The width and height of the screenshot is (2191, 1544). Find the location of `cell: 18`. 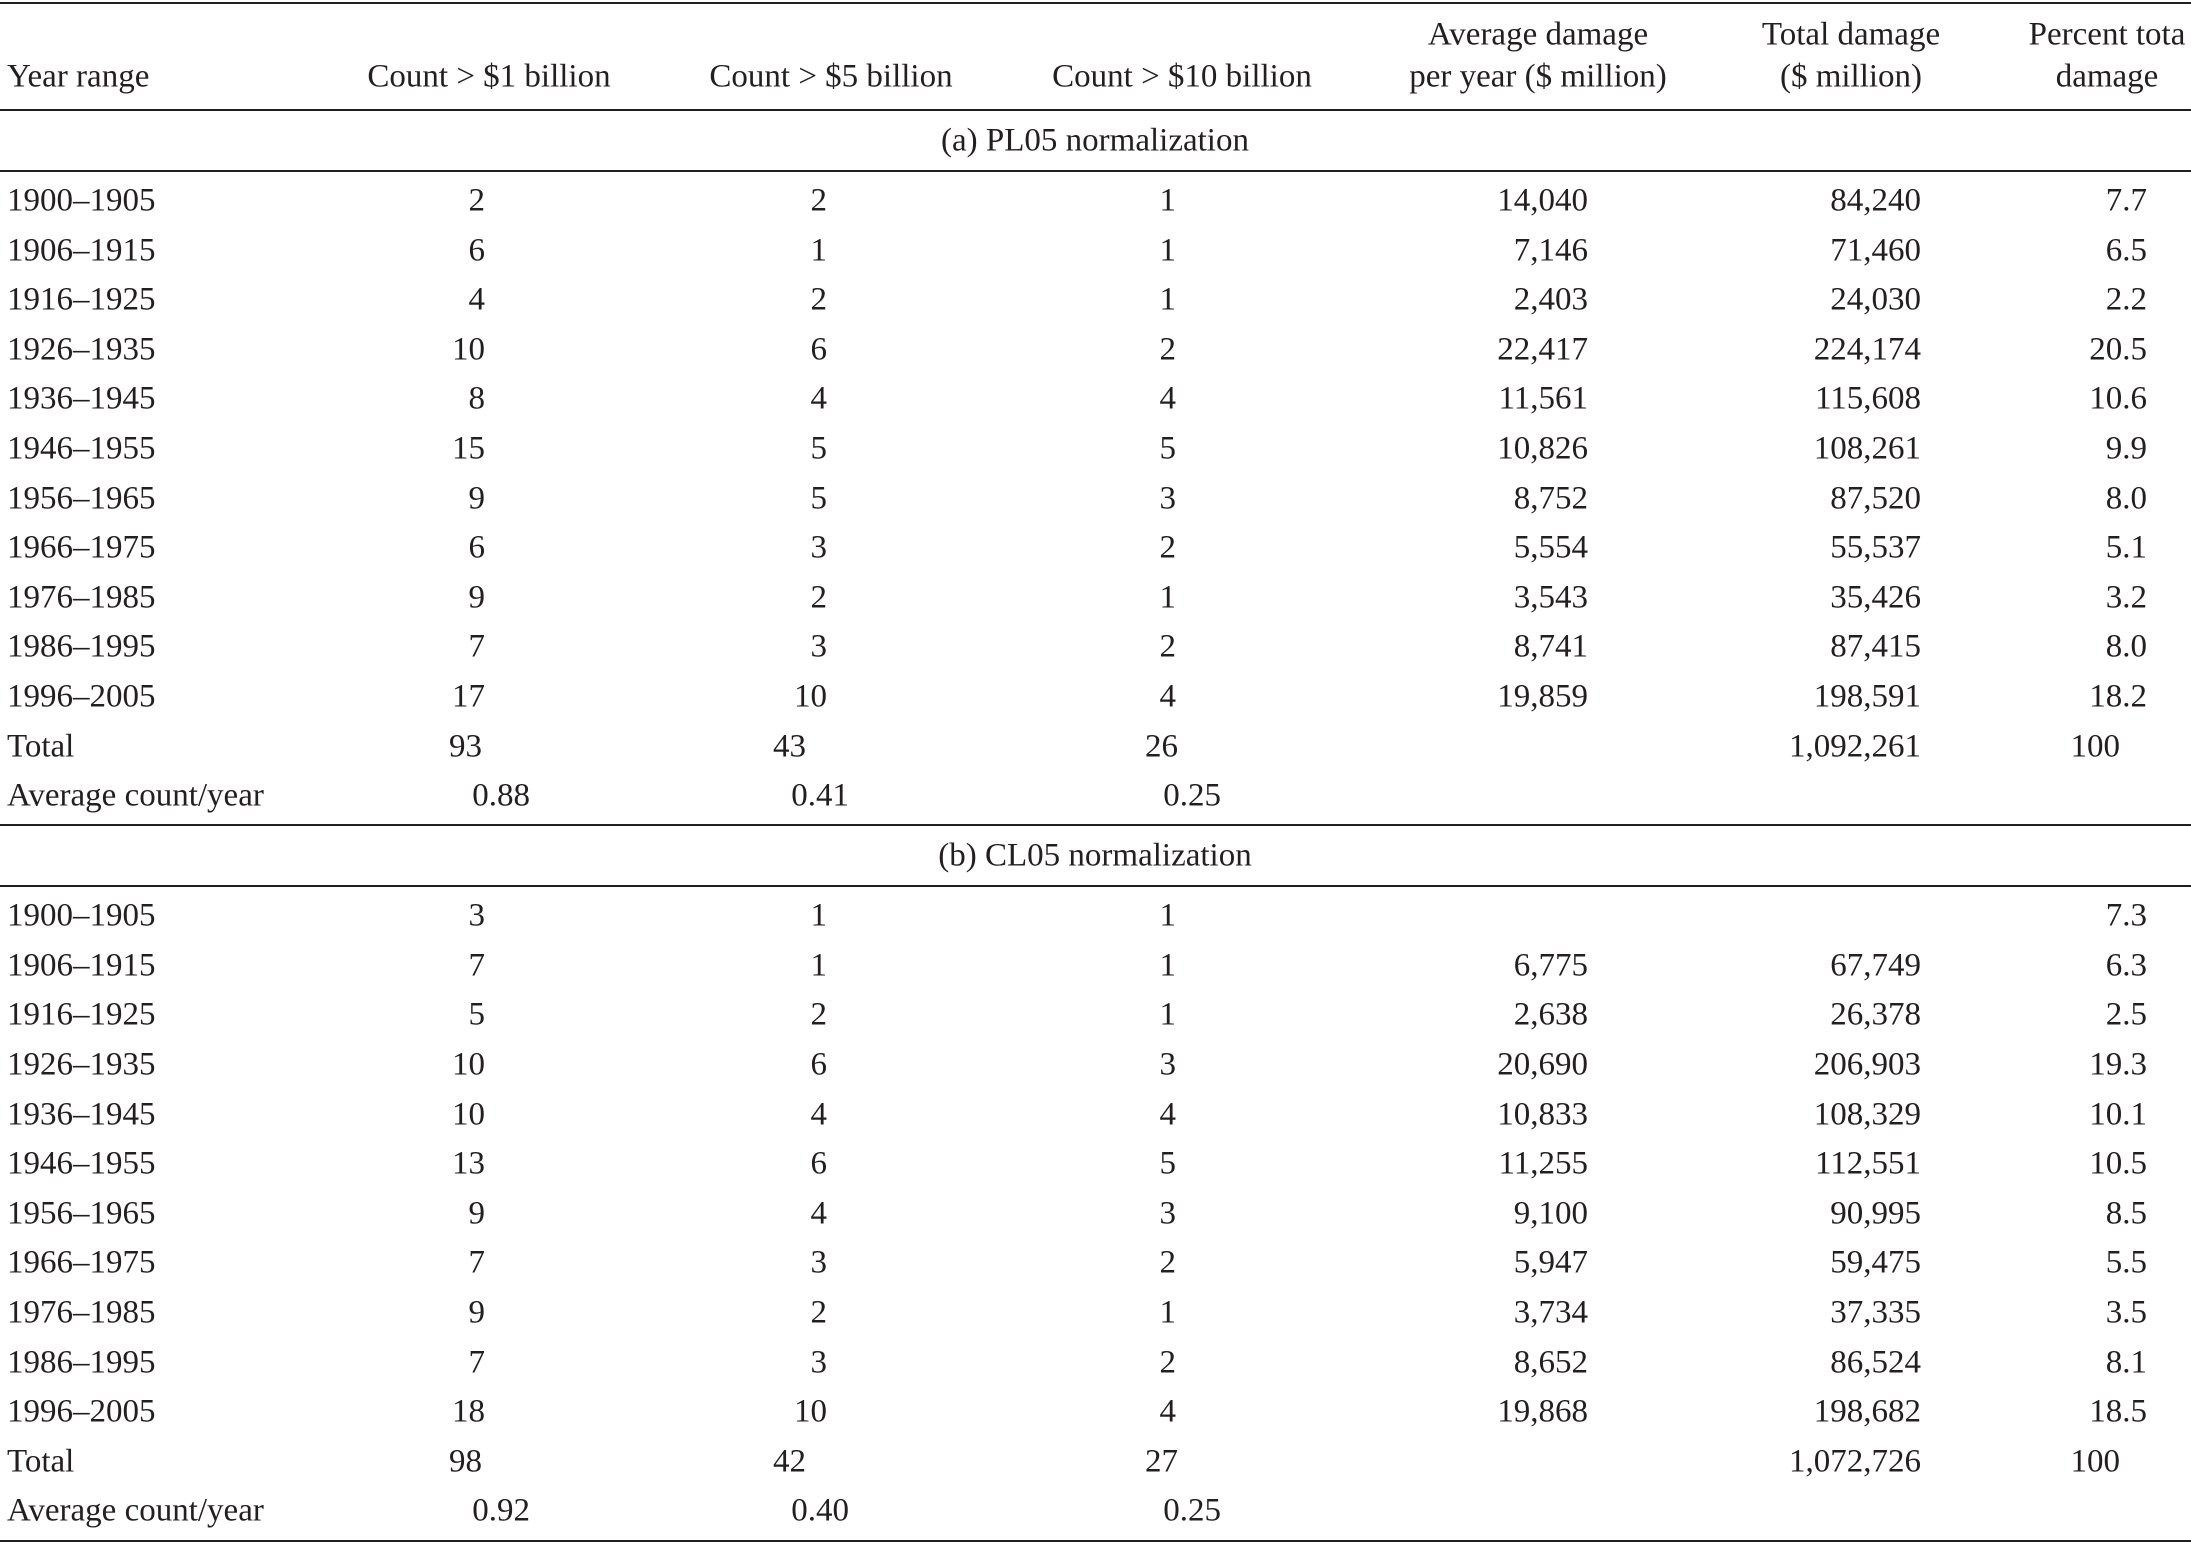

cell: 18 is located at coordinates (468, 1411).